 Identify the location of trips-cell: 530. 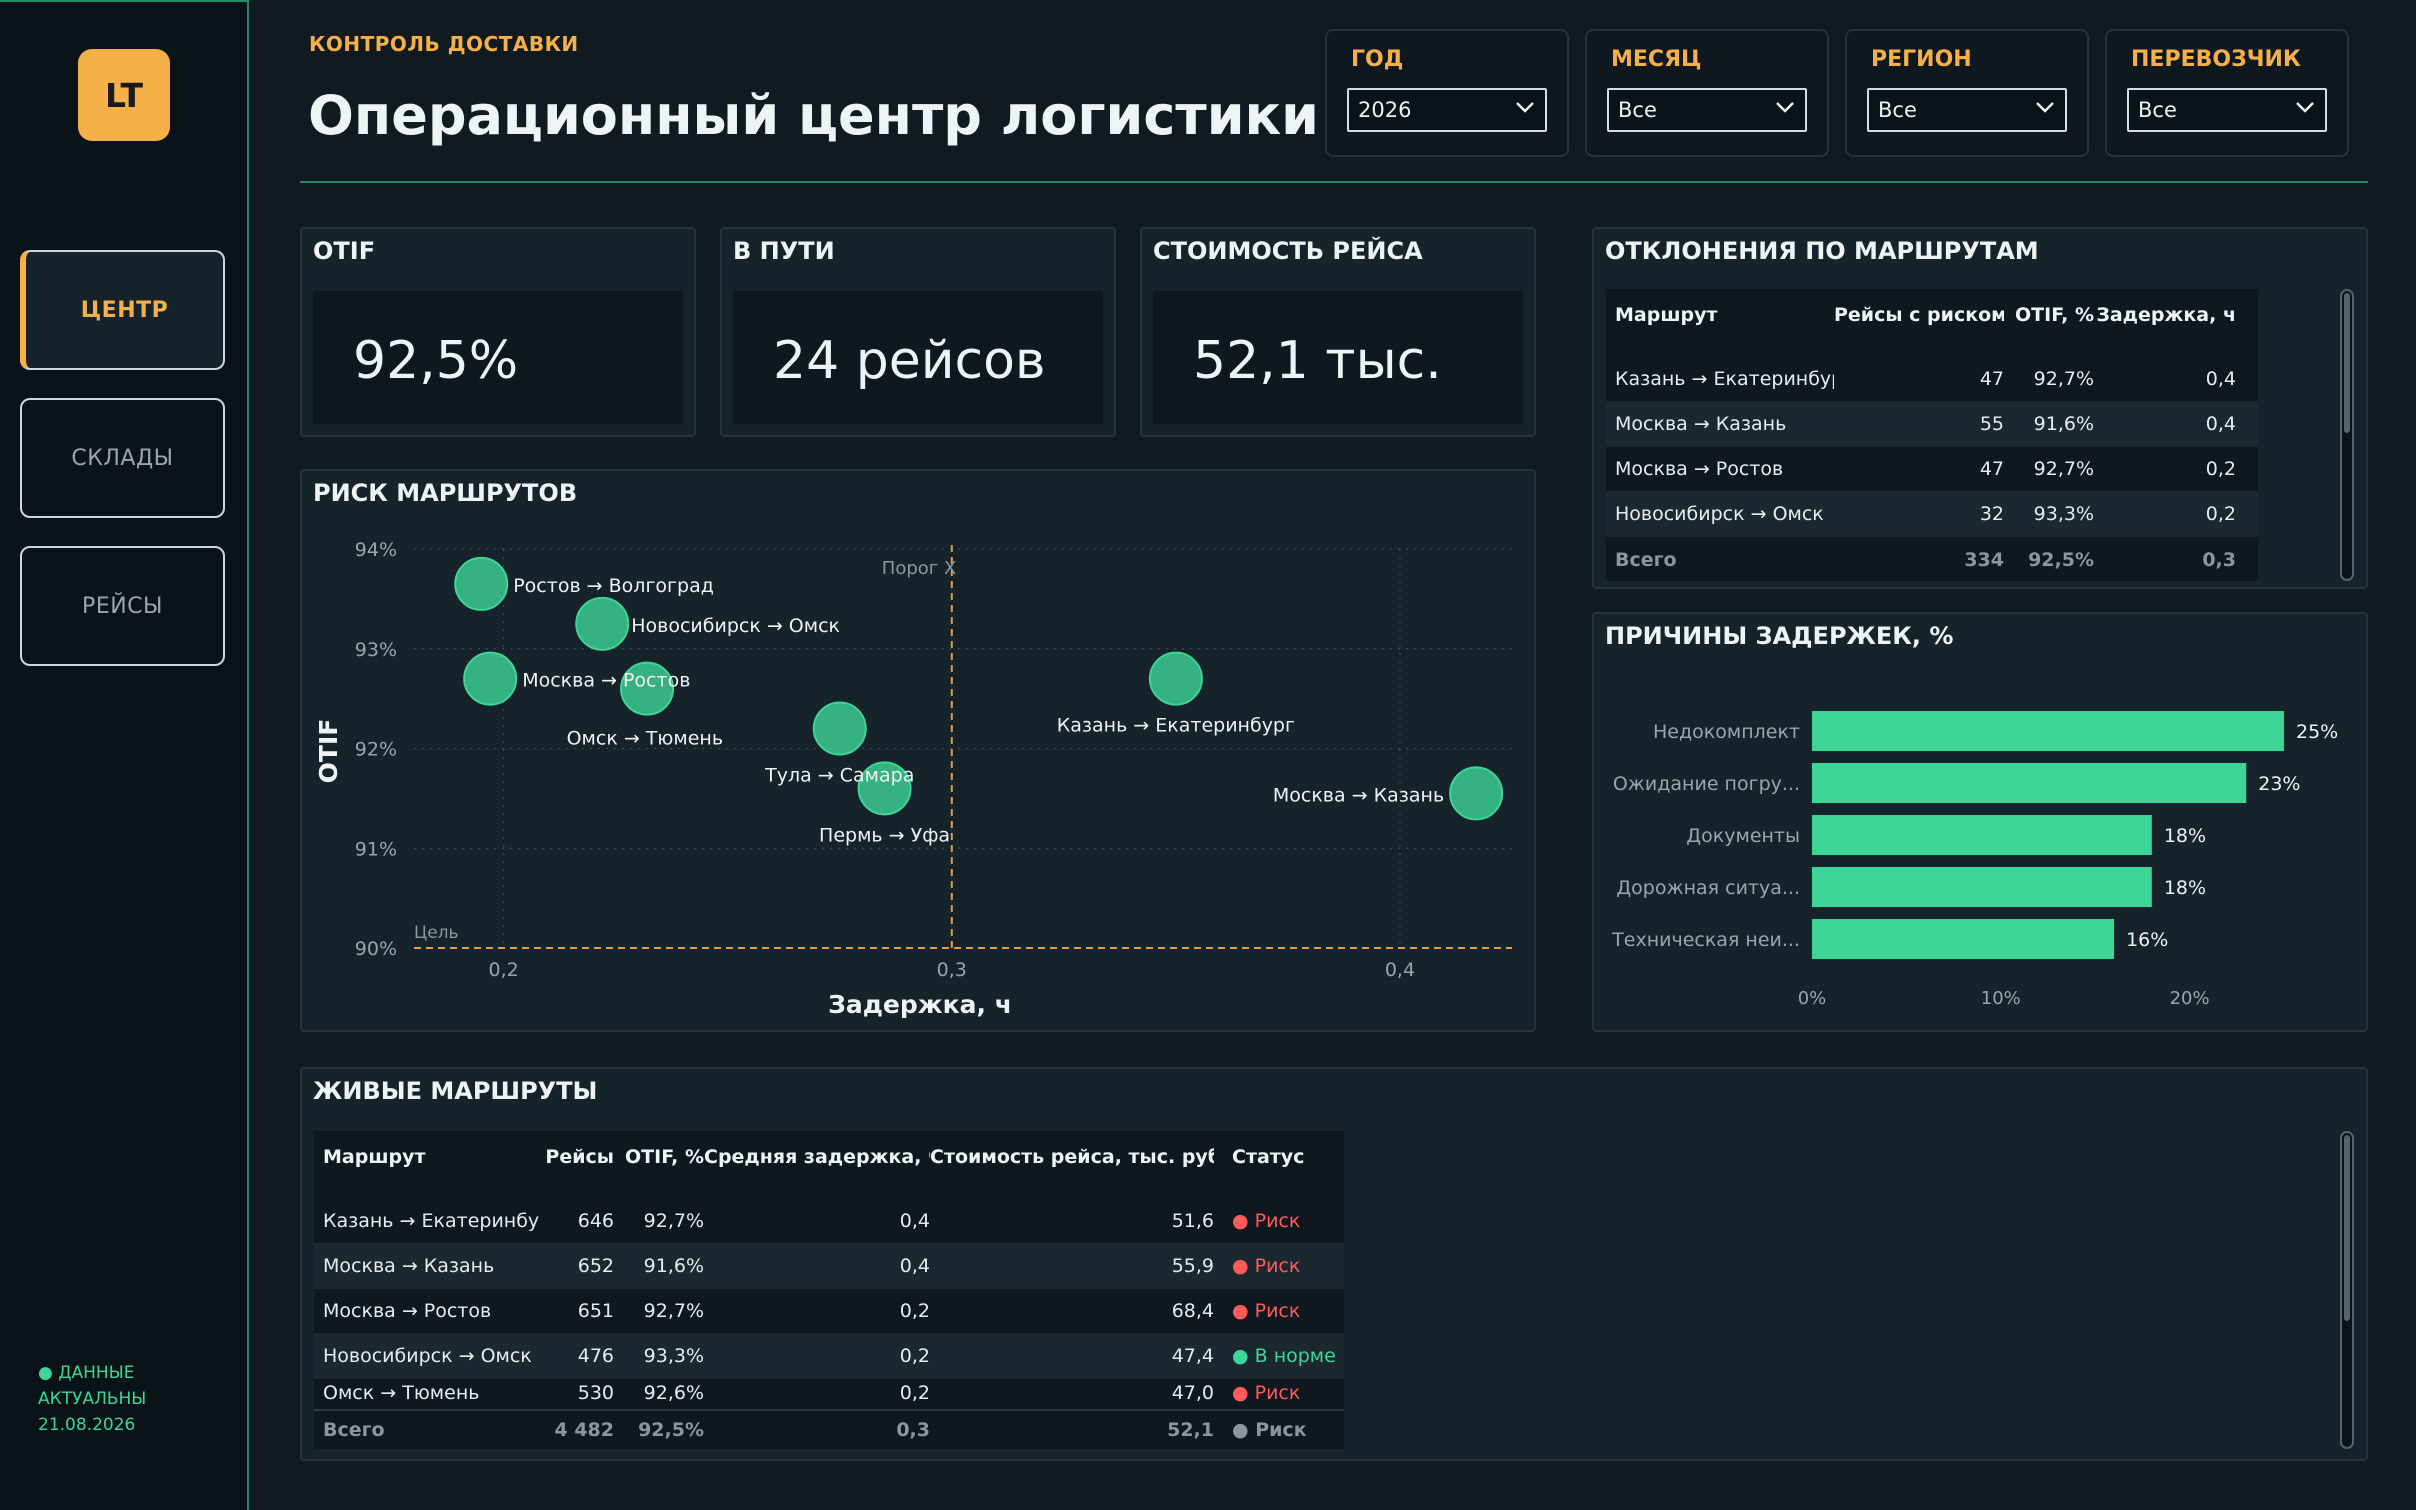
(595, 1393).